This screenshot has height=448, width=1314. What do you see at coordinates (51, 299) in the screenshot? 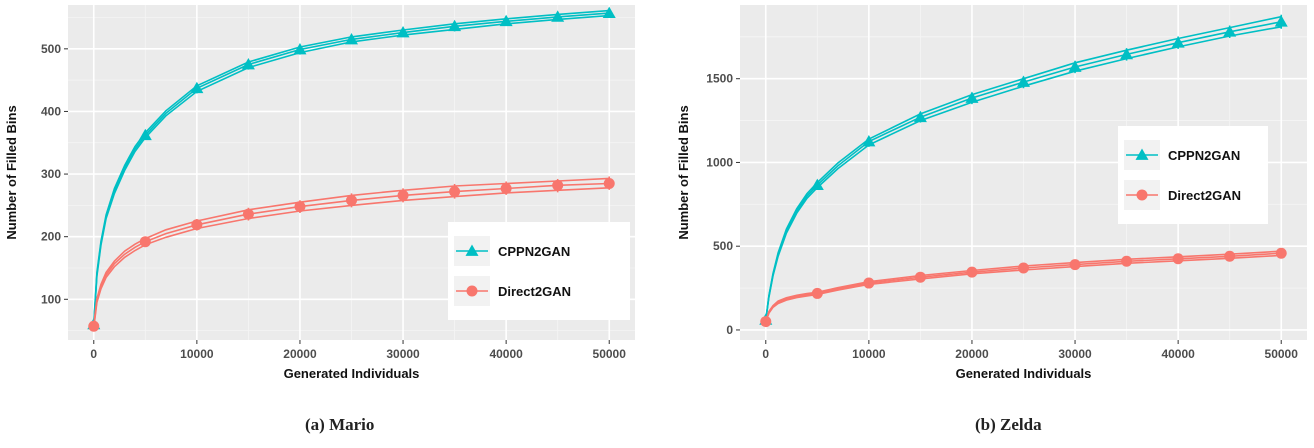
I see `y-tick-label: 100` at bounding box center [51, 299].